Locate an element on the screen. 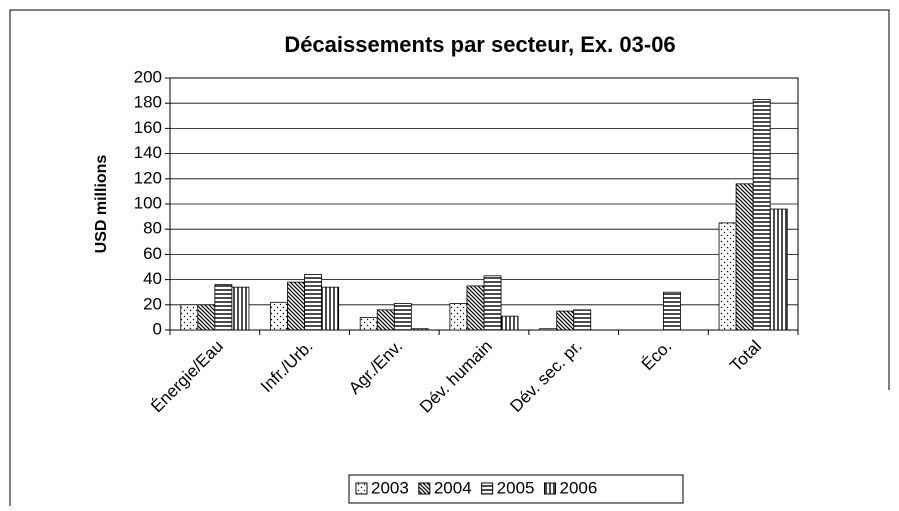 The image size is (899, 511). y-tick-label: 160 is located at coordinates (148, 127).